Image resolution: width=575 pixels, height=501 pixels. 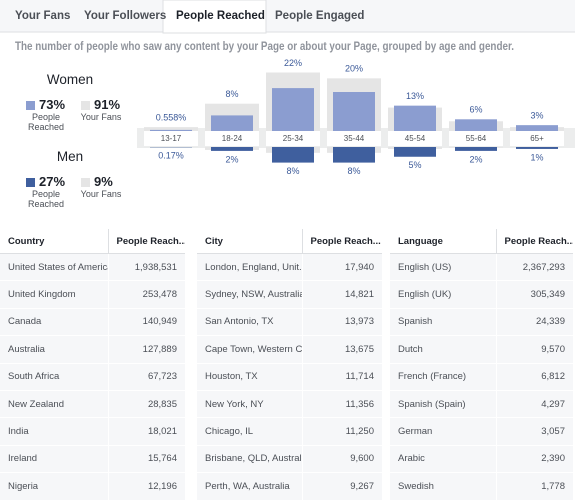 I want to click on tab: Your Followers, so click(x=125, y=16).